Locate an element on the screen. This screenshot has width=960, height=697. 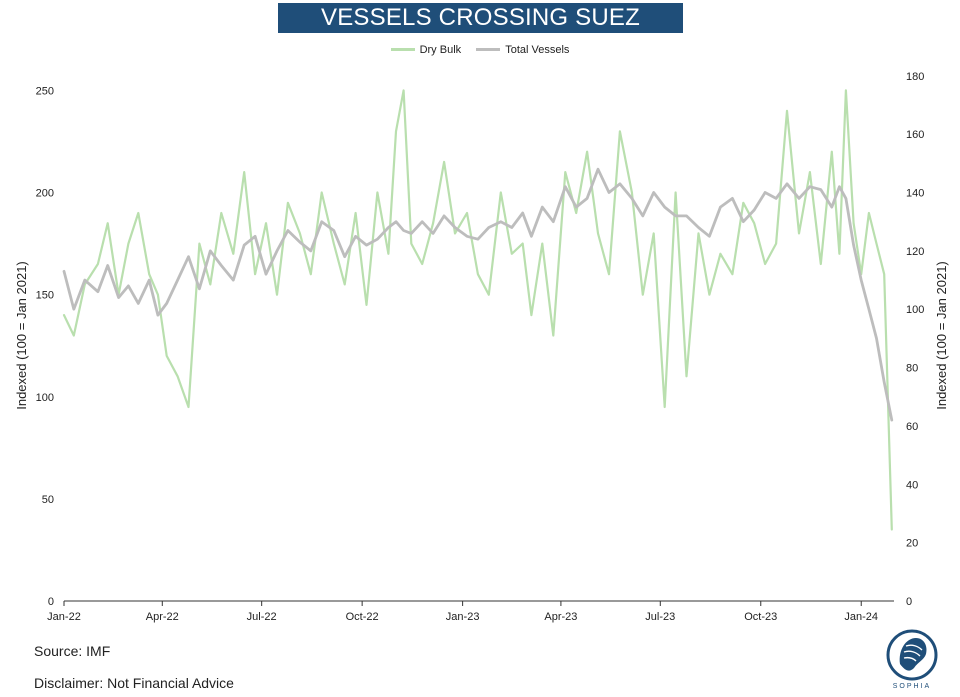
y-axis-title-left: Indexed (100 = Jan 2021) is located at coordinates (21, 335).